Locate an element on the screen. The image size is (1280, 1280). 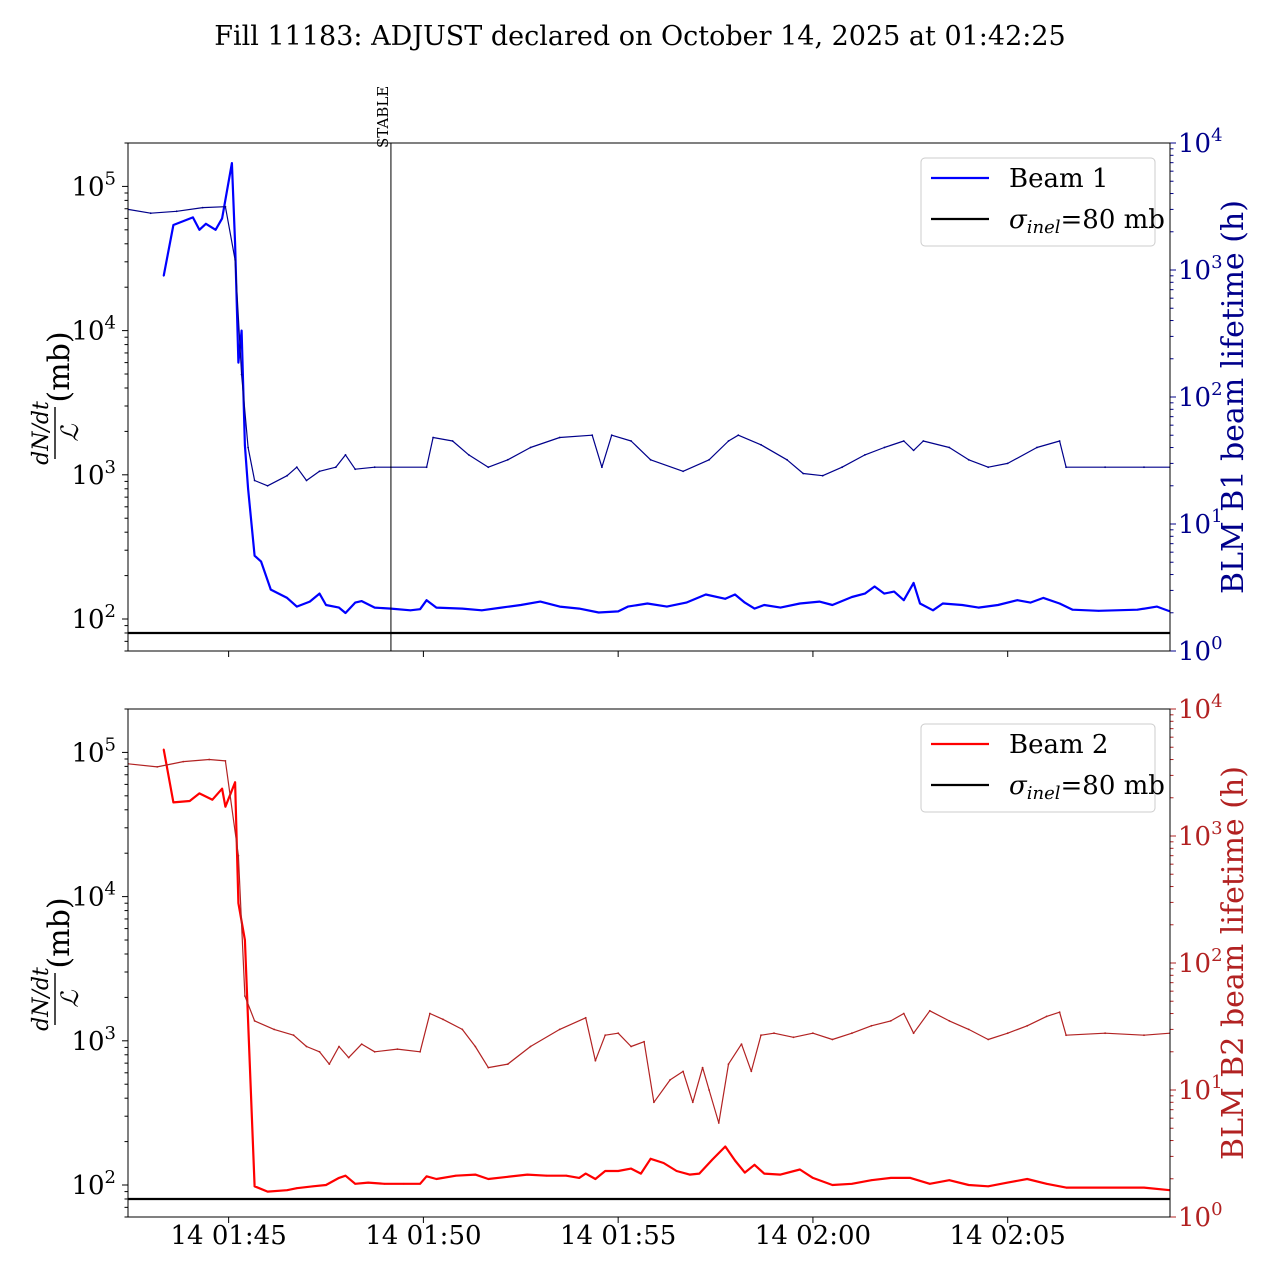
y-left-tick-label-exp: 3 is located at coordinates (110, 467).